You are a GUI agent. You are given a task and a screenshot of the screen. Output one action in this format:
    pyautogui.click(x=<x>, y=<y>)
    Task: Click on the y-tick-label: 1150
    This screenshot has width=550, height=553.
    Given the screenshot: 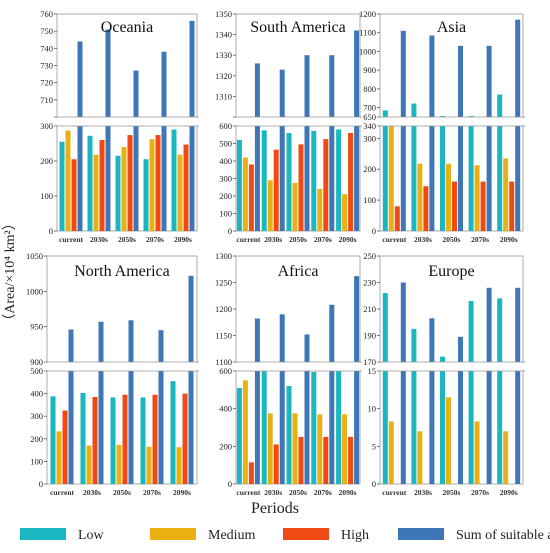 What is the action you would take?
    pyautogui.click(x=223, y=336)
    